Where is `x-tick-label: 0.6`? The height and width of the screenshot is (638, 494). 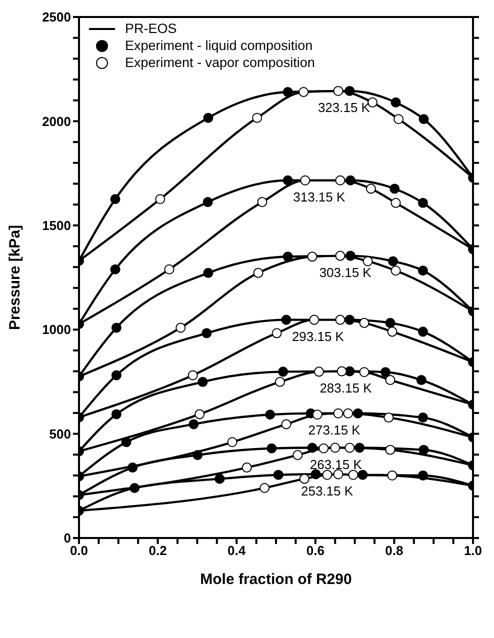 x-tick-label: 0.6 is located at coordinates (315, 550).